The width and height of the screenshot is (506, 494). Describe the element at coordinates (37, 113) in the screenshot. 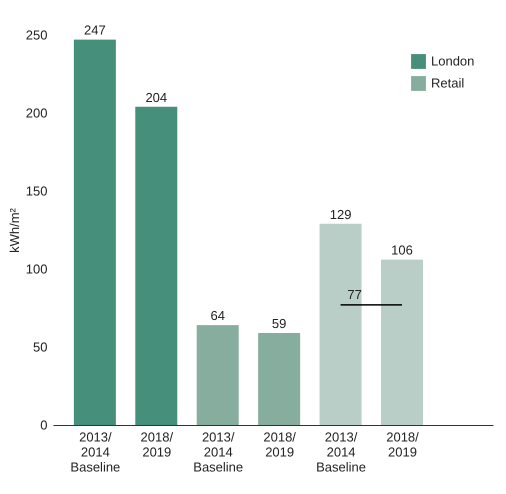

I see `y-tick-label: 200` at that location.